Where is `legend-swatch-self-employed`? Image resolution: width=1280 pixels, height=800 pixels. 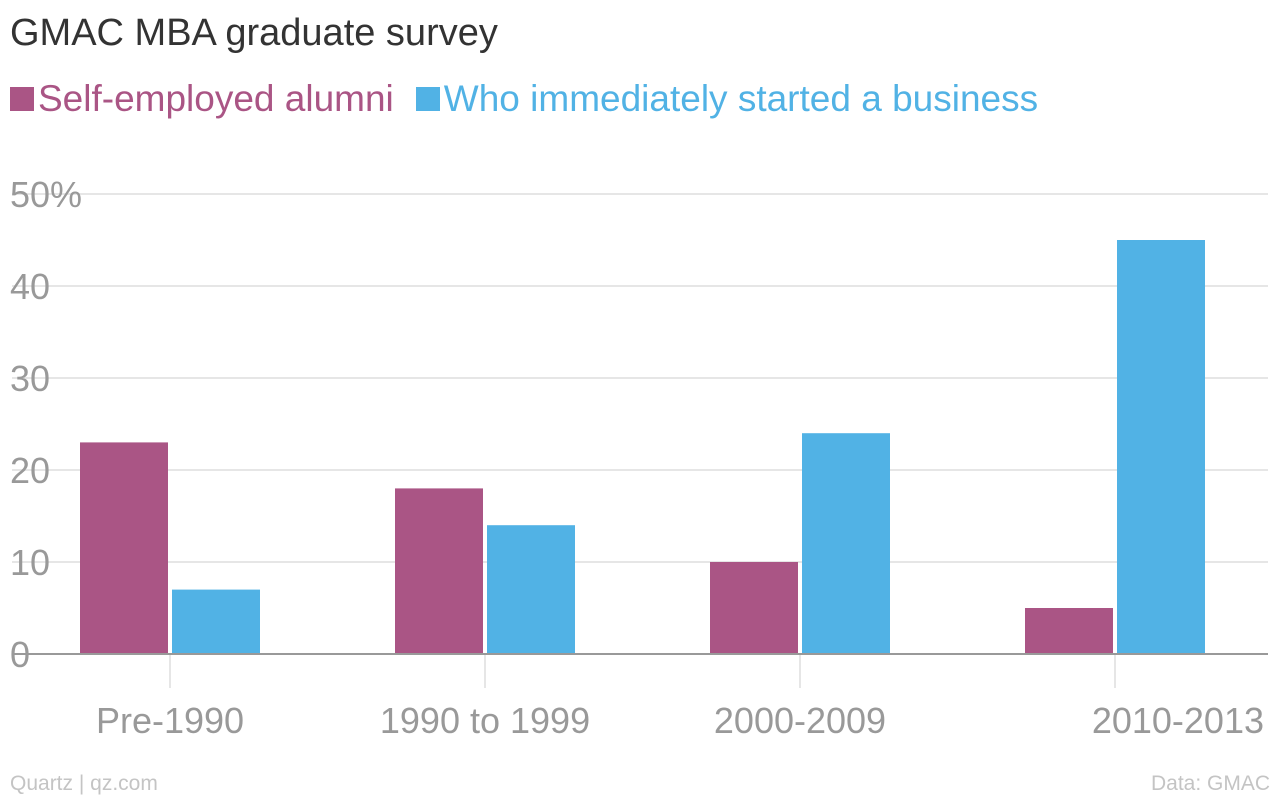 legend-swatch-self-employed is located at coordinates (22, 99).